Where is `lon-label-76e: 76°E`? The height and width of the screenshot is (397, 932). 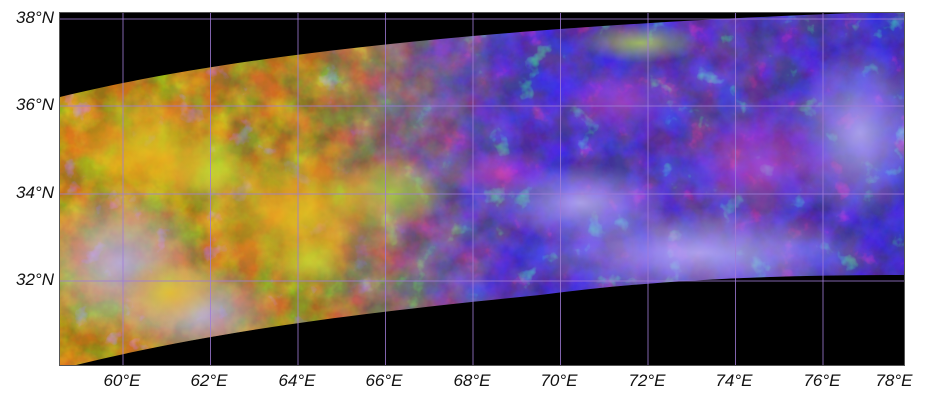
lon-label-76e: 76°E is located at coordinates (822, 380).